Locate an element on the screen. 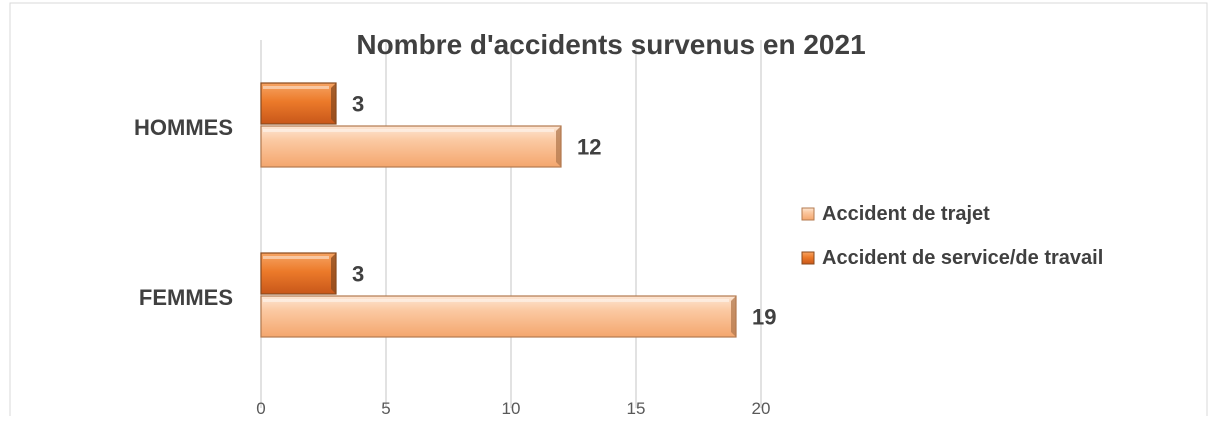 The image size is (1211, 421). y-category-label-hommes: HOMMES is located at coordinates (183, 127).